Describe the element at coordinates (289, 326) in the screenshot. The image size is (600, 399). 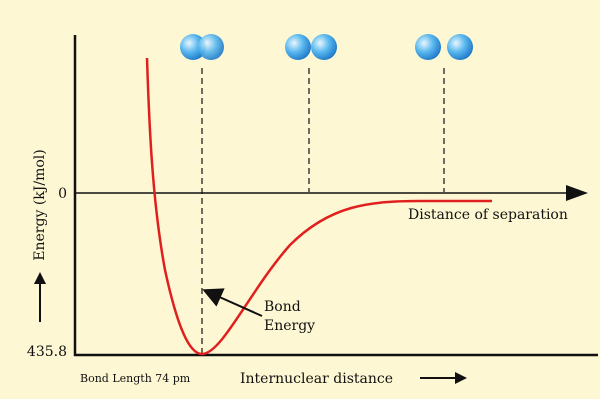
I see `annotation: Energy` at that location.